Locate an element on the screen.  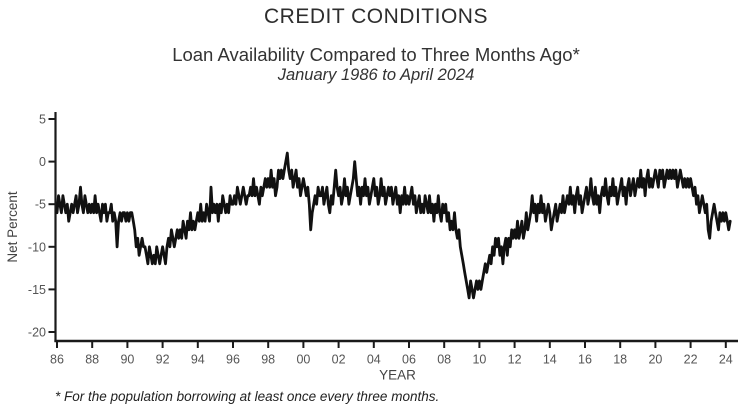
x-tick-label: 06 is located at coordinates (409, 360).